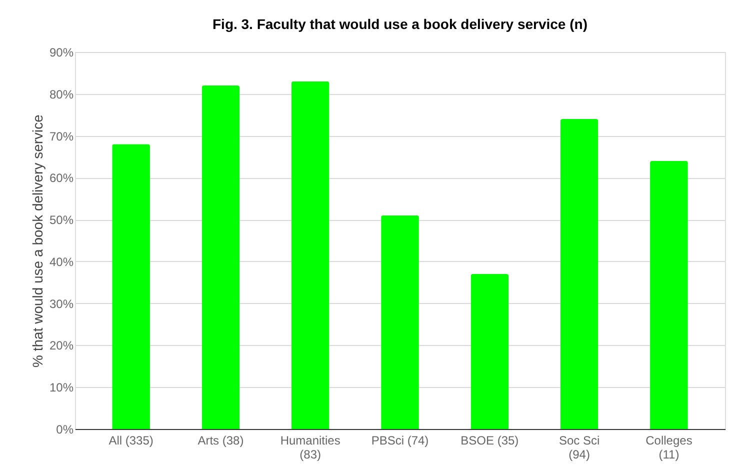 The width and height of the screenshot is (755, 474). What do you see at coordinates (61, 220) in the screenshot?
I see `y-tick-label: 50%` at bounding box center [61, 220].